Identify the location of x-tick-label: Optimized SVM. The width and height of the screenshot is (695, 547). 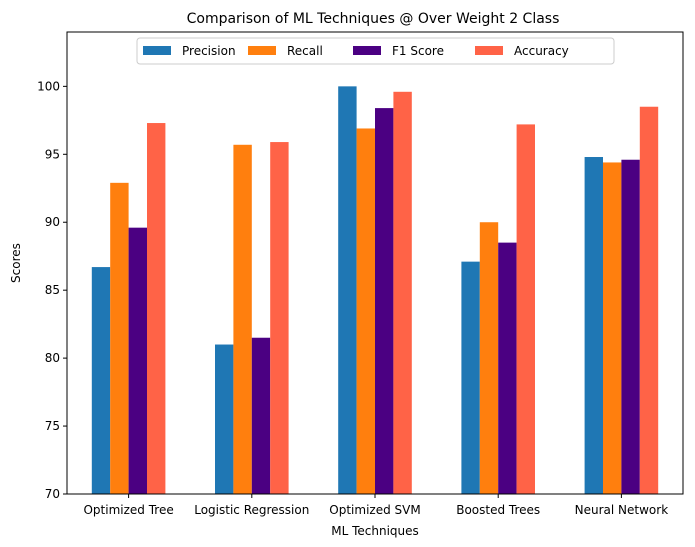
(374, 510).